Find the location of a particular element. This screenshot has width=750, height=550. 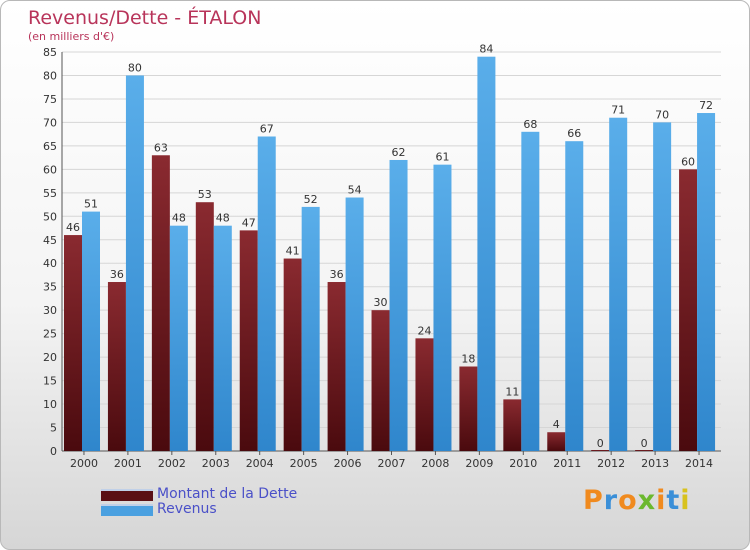

x-tick-label: 2013 is located at coordinates (655, 463).